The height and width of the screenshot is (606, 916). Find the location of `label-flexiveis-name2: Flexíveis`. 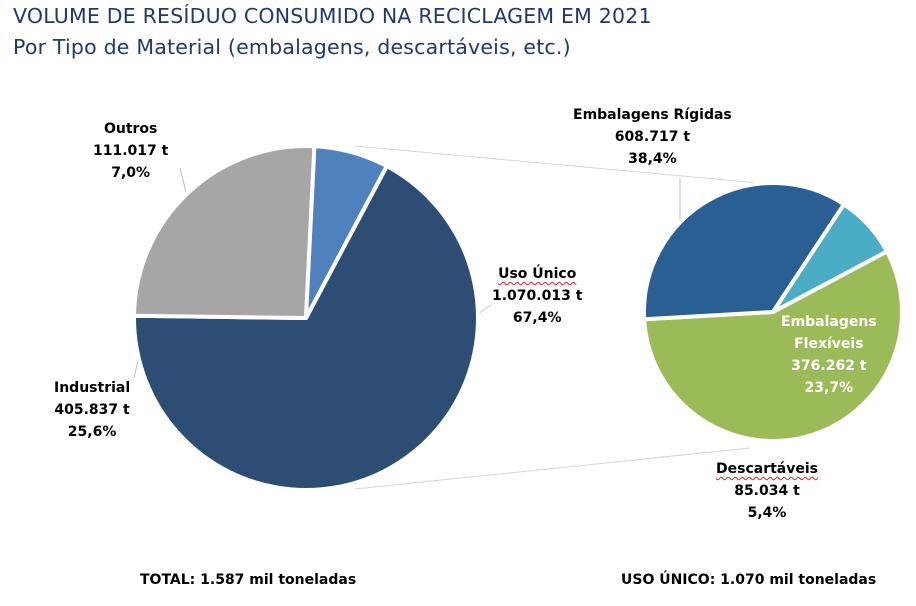

label-flexiveis-name2: Flexíveis is located at coordinates (829, 344).